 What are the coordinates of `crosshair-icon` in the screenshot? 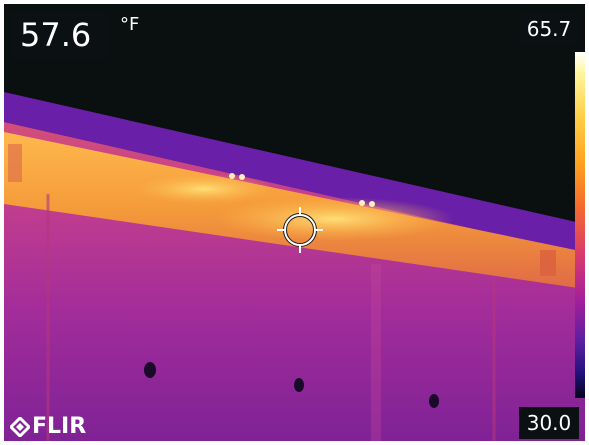 It's located at (300, 230).